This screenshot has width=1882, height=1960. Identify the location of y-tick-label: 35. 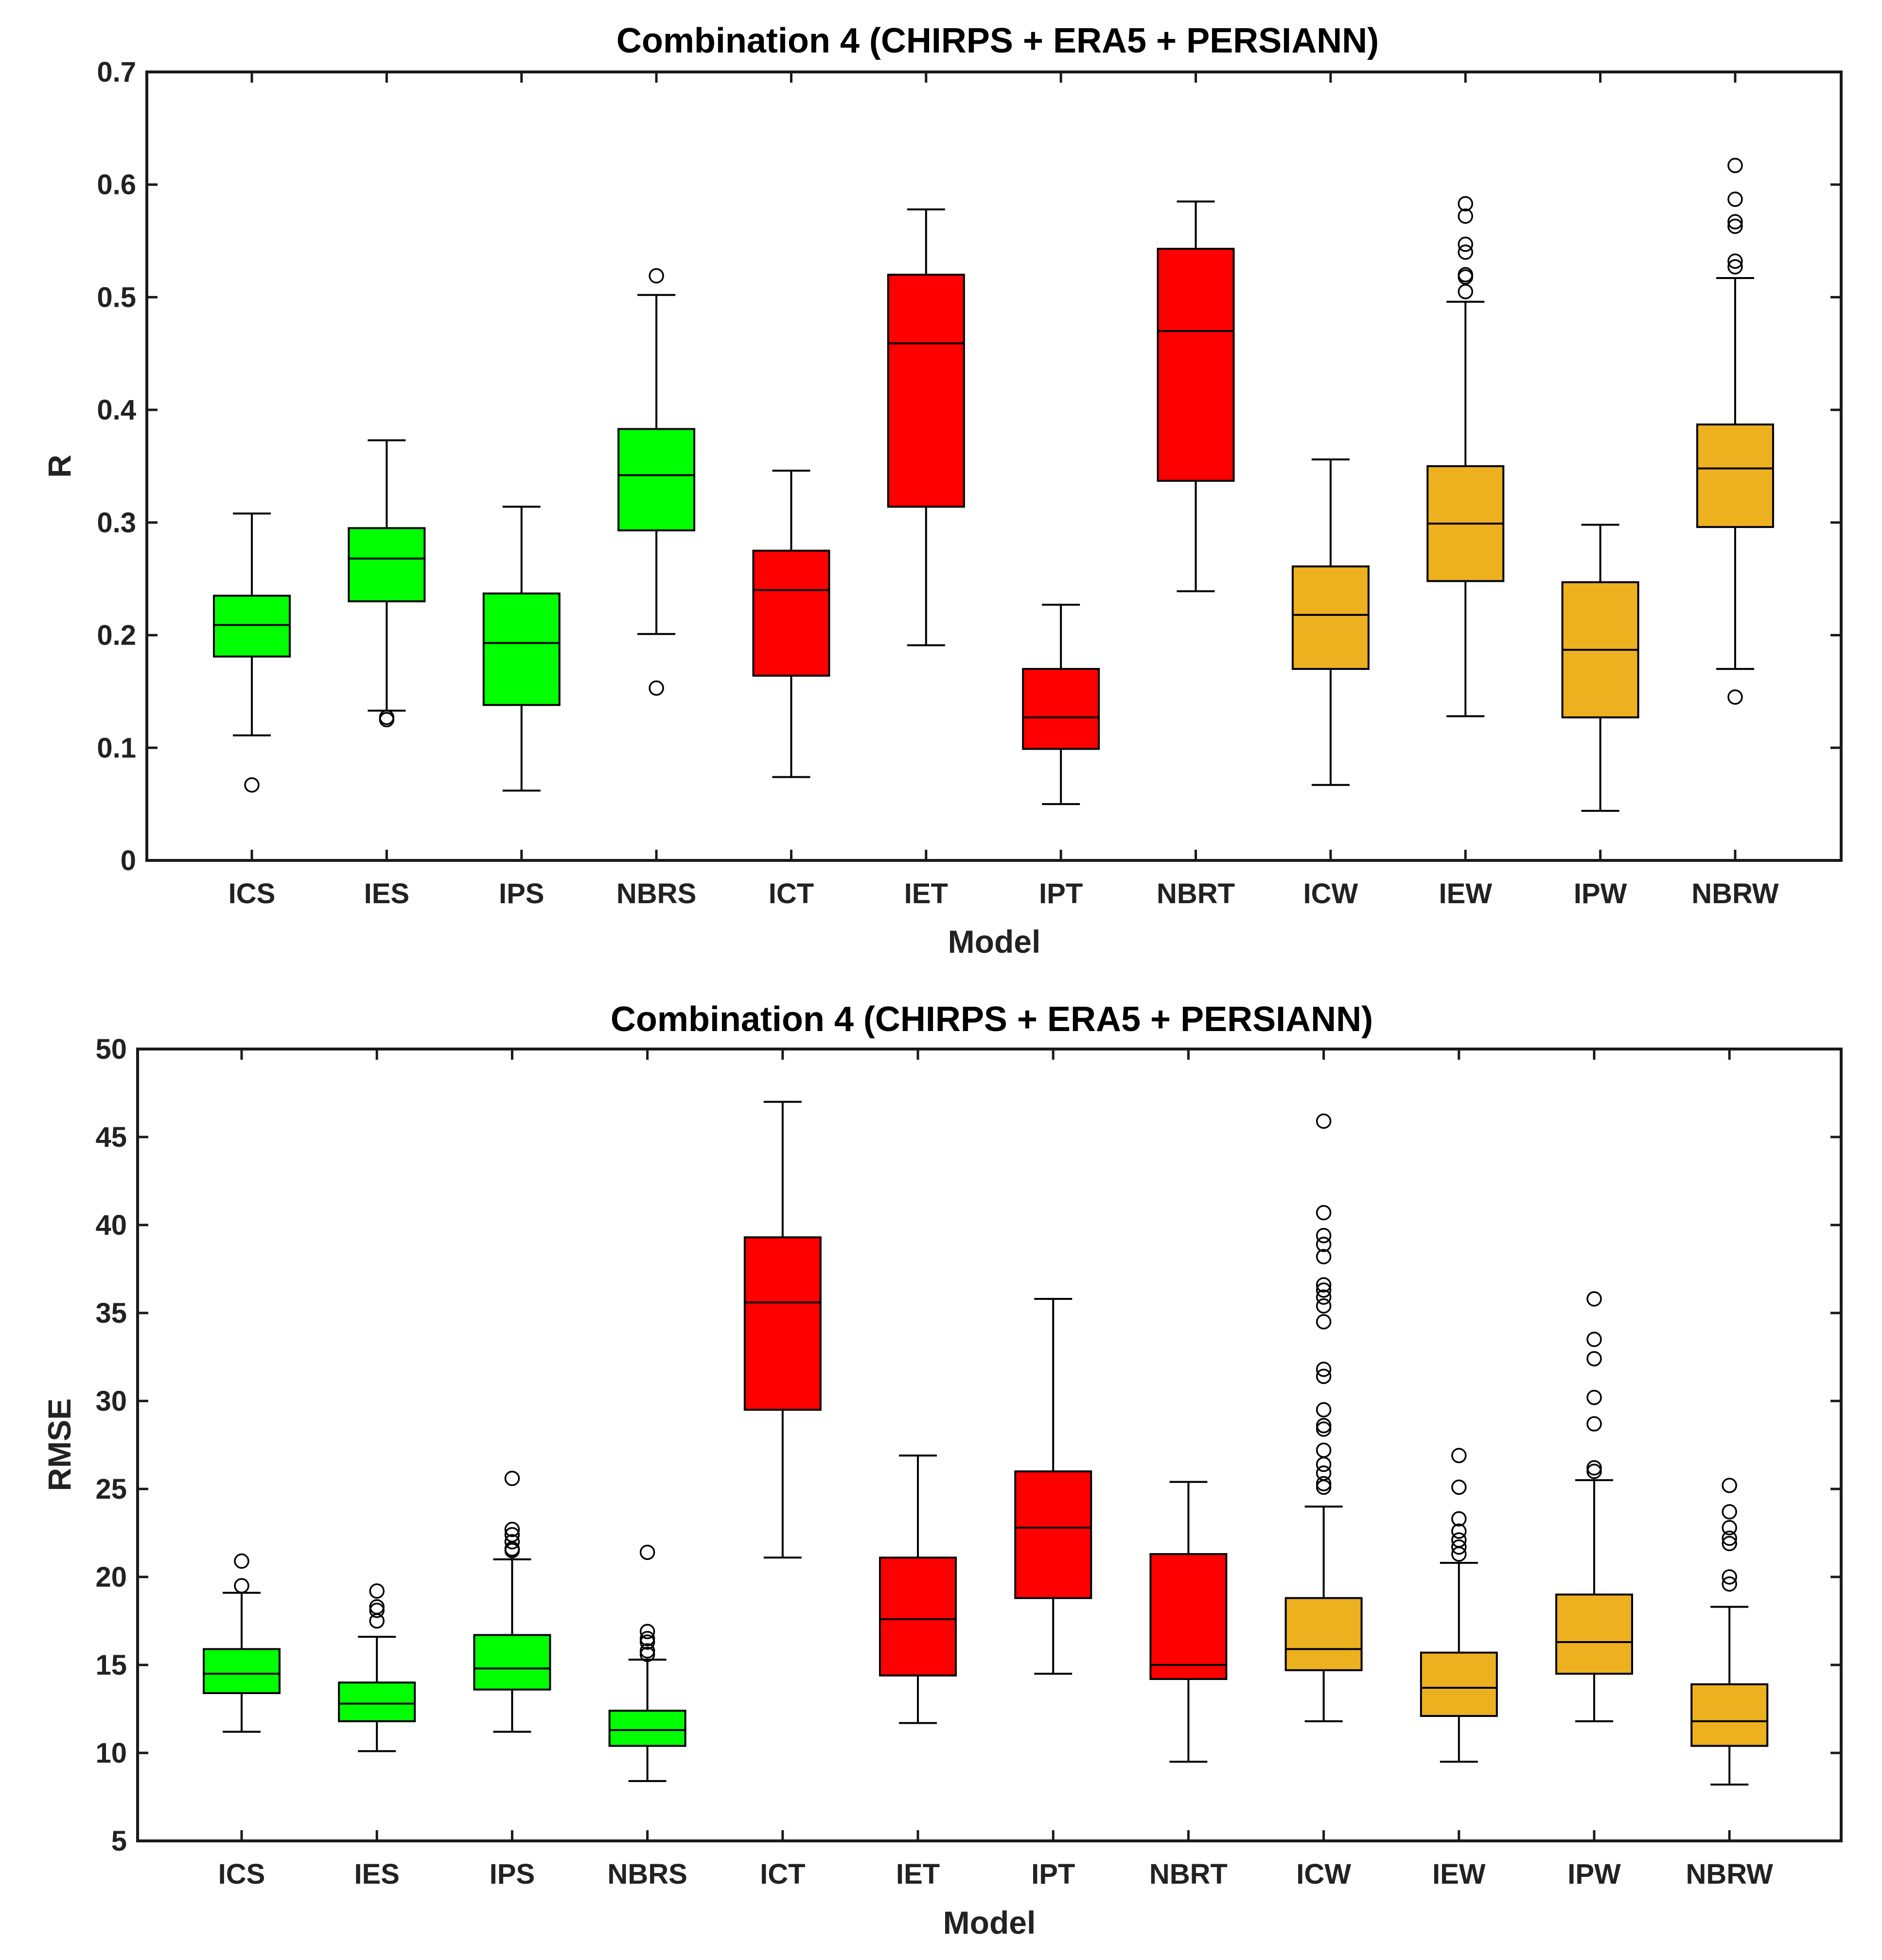
(111, 1313).